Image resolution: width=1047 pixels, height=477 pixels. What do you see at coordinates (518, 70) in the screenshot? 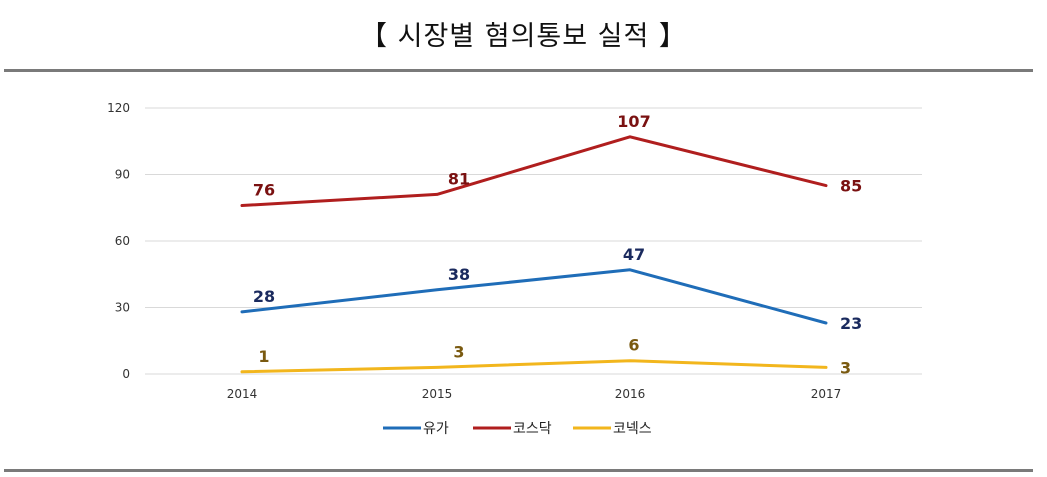
I see `top-divider` at bounding box center [518, 70].